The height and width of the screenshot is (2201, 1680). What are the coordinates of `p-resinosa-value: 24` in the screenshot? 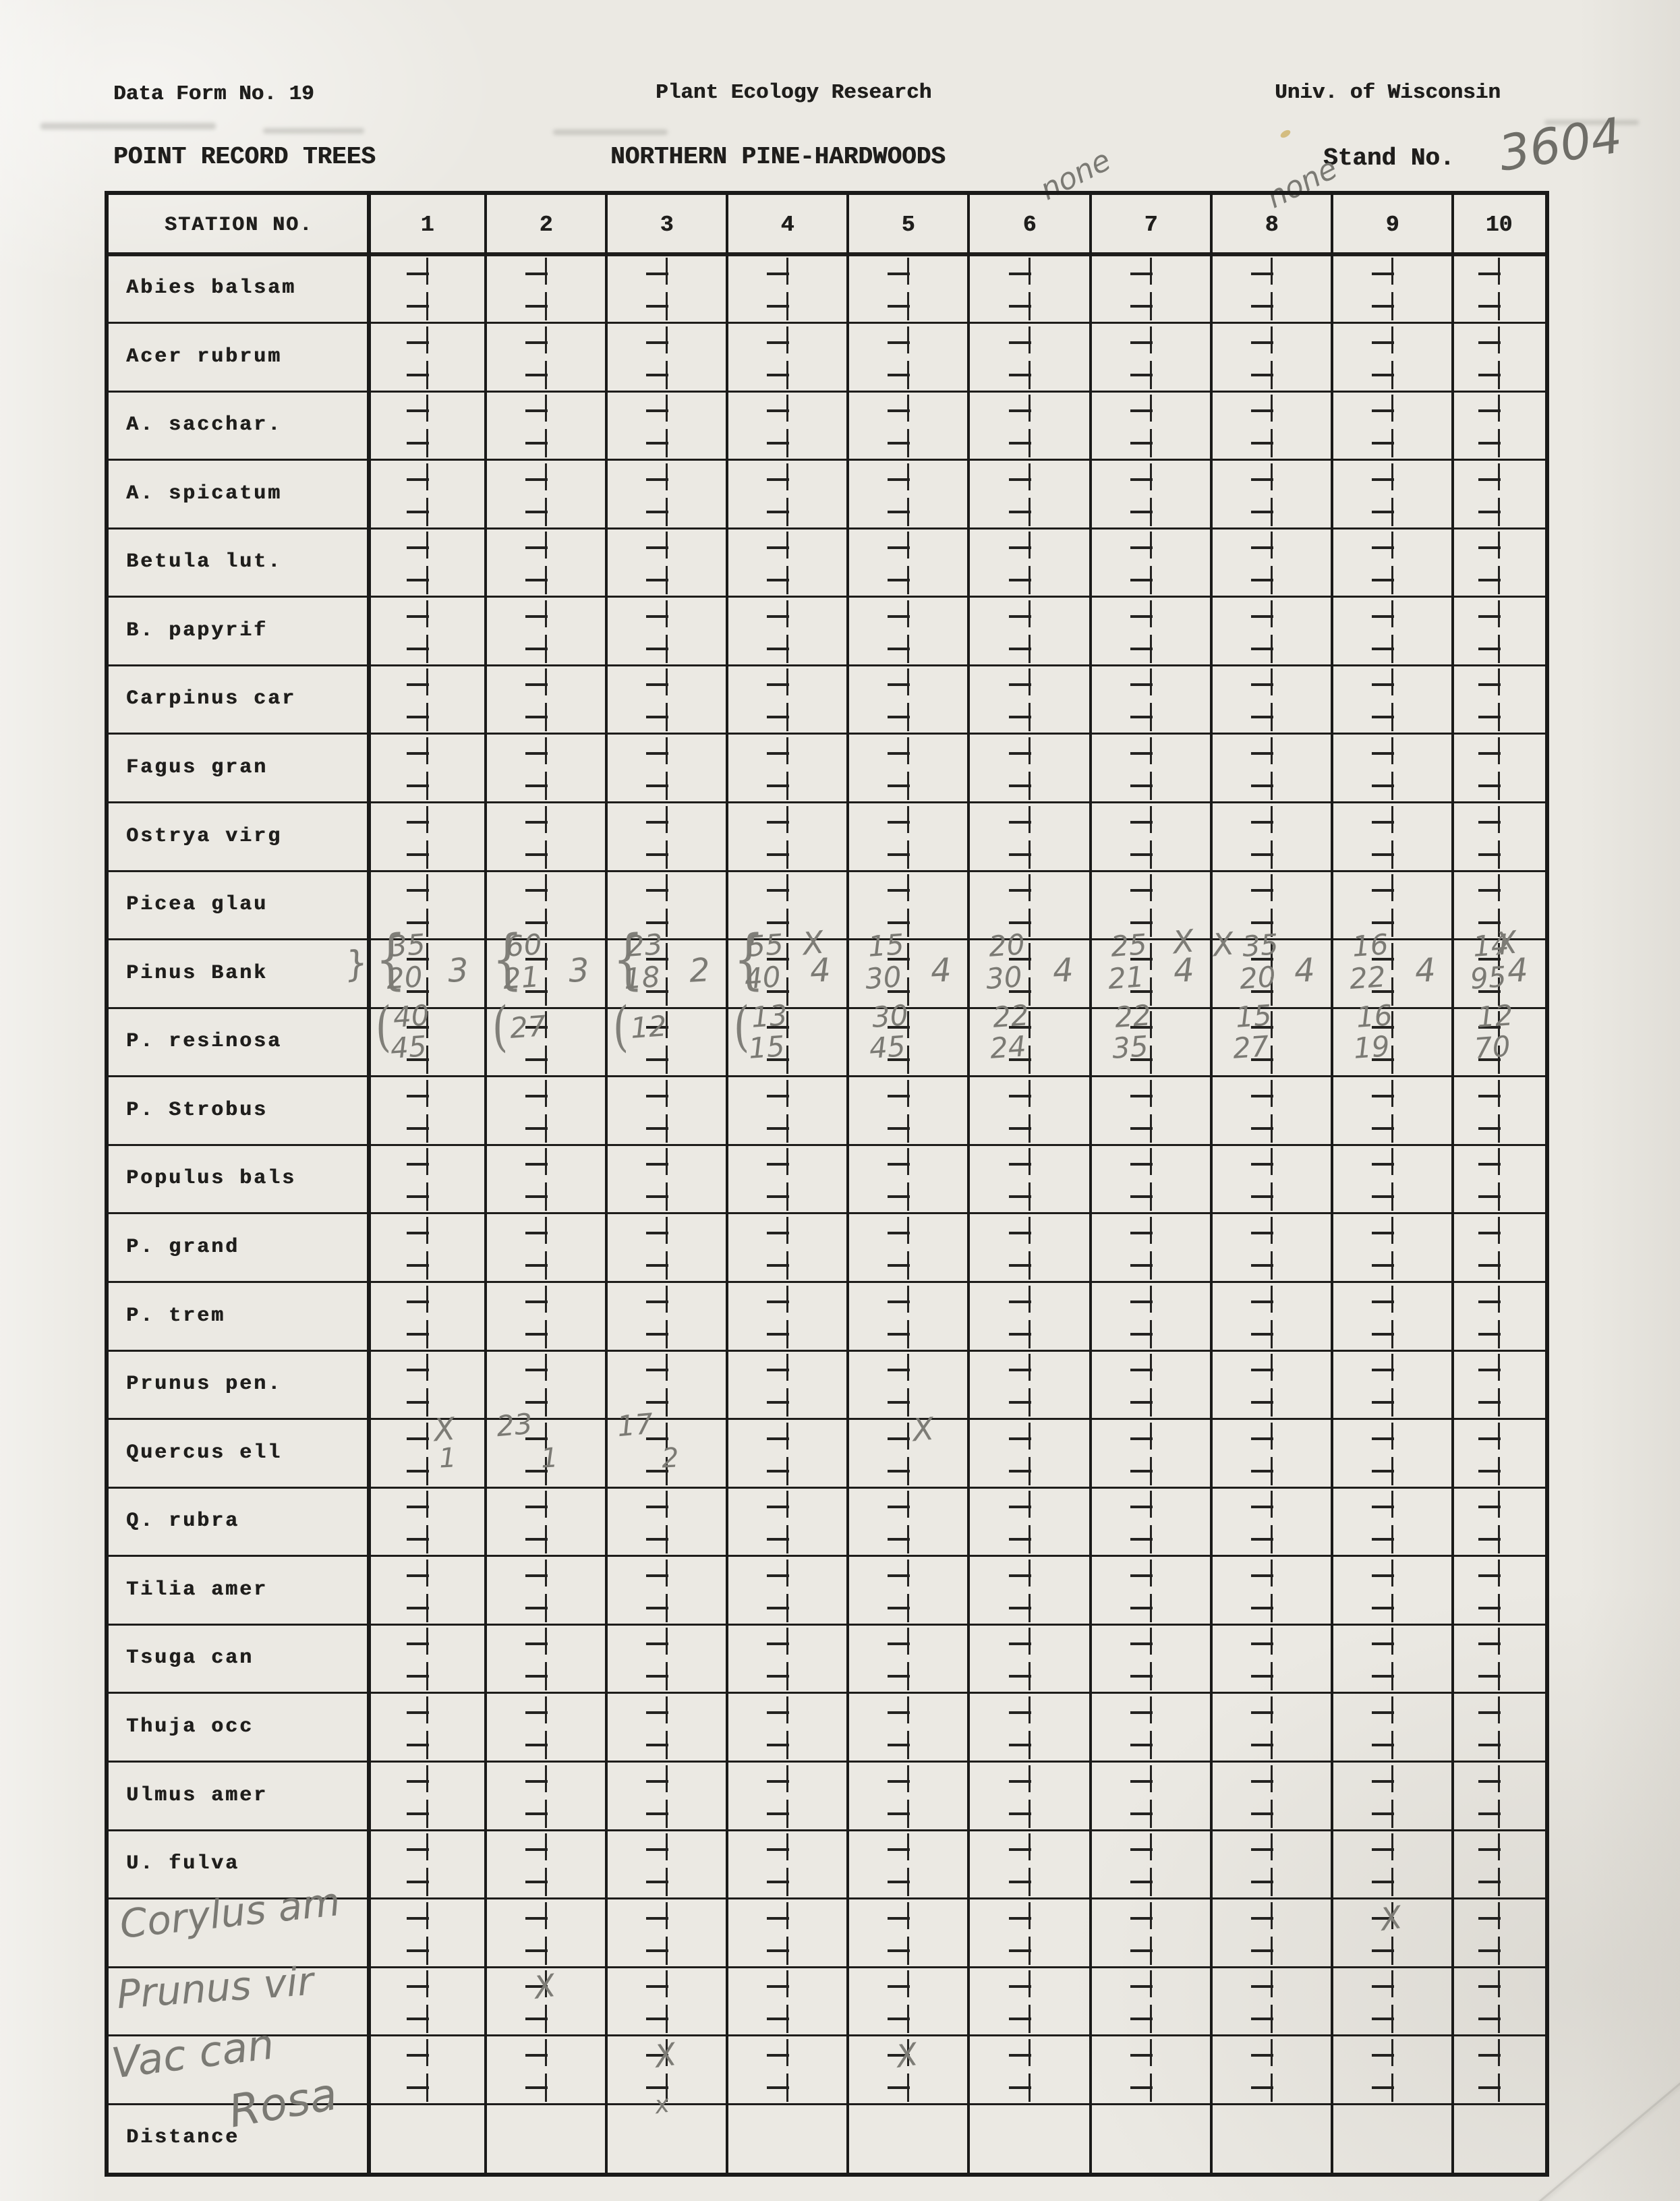 It's located at (1008, 1047).